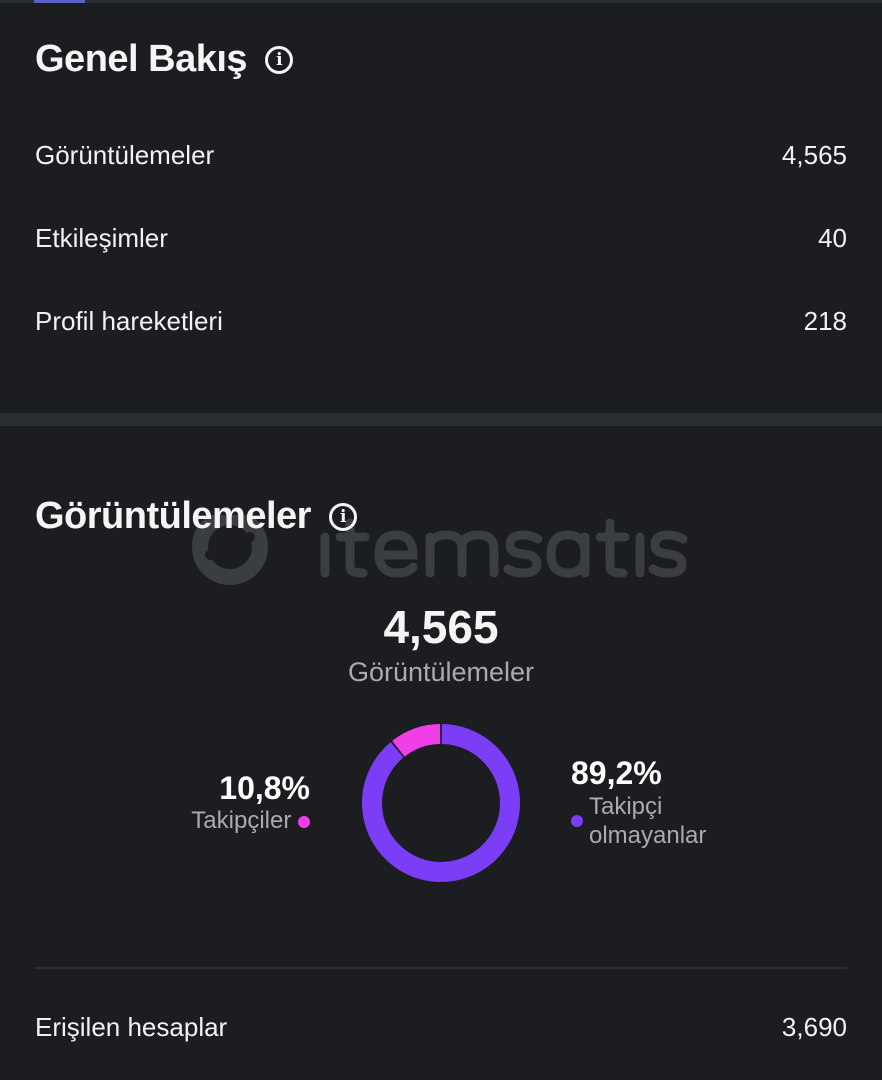  I want to click on row-value: 40, so click(832, 238).